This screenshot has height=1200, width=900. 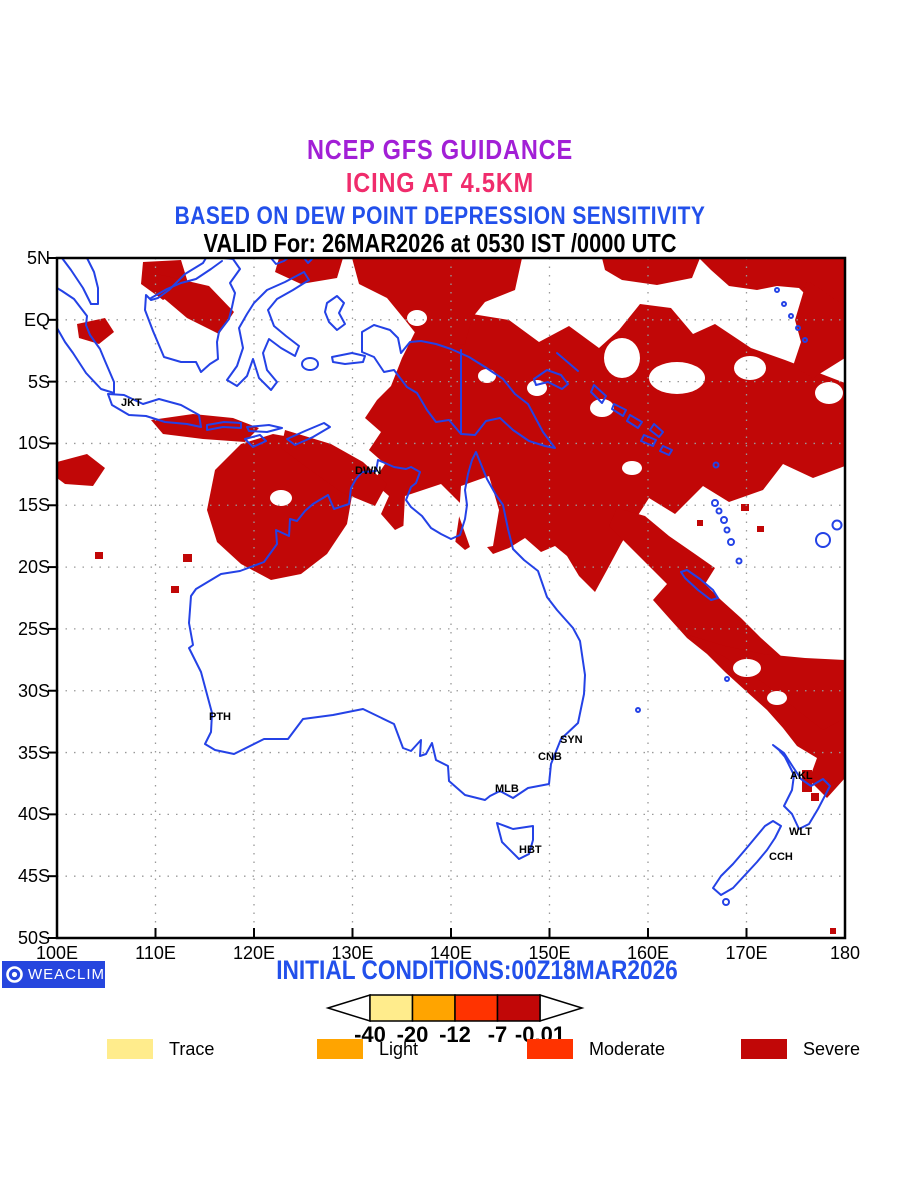 I want to click on weaclim-logo-text: WEACLIM, so click(x=67, y=974).